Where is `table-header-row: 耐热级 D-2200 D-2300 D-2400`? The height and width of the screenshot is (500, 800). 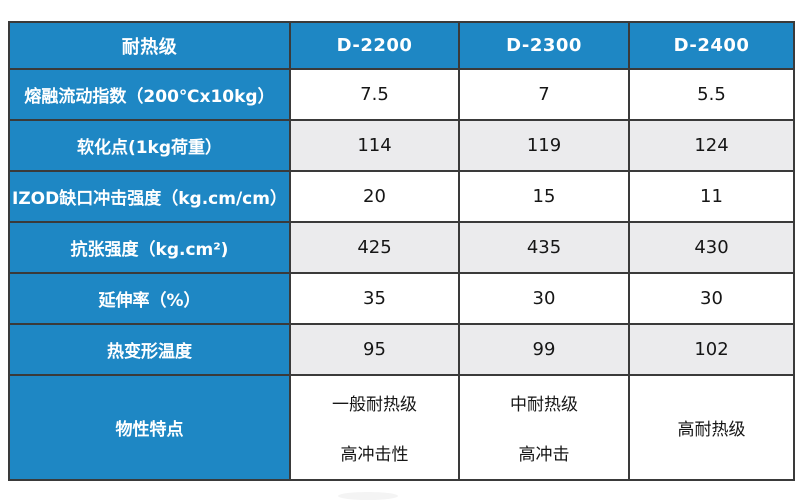
table-header-row: 耐热级 D-2200 D-2300 D-2400 is located at coordinates (401, 45).